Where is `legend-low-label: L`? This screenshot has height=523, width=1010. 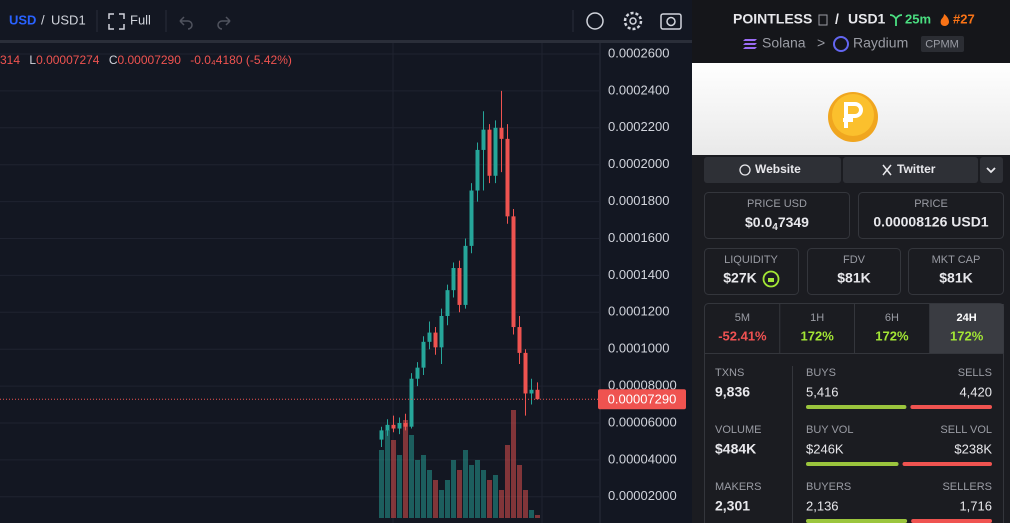 legend-low-label: L is located at coordinates (32, 60).